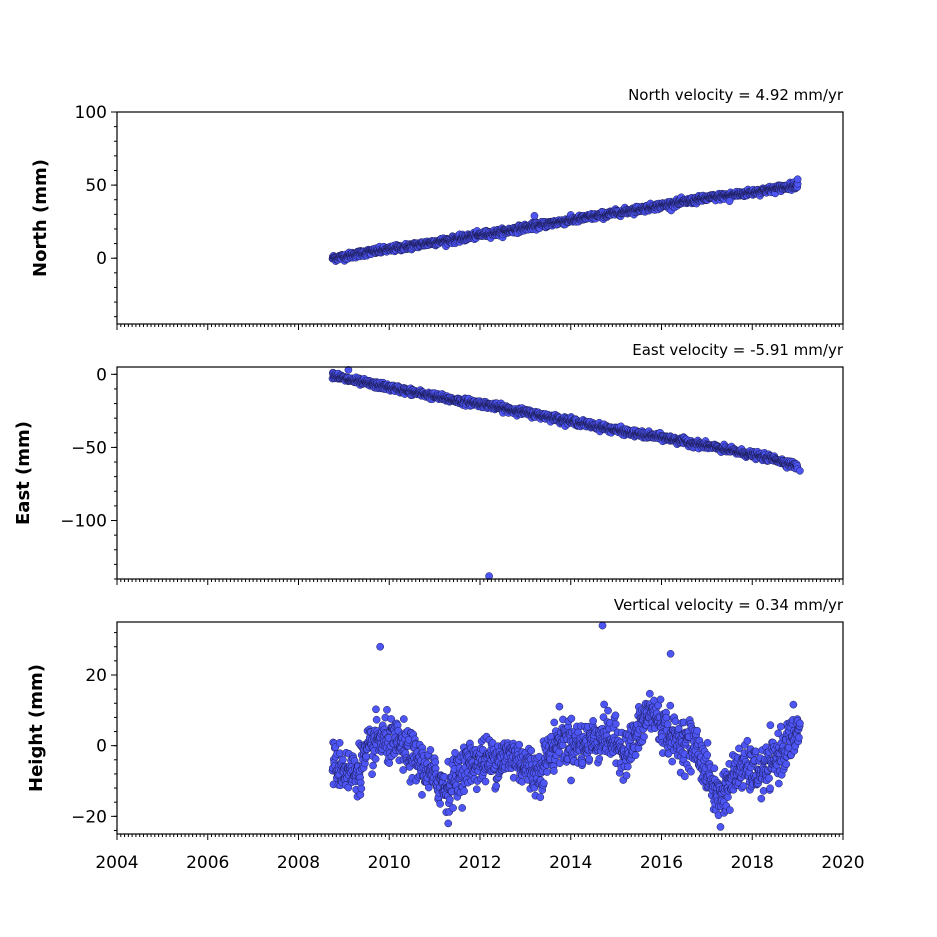  I want to click on height-x-tick-label: 2018, so click(752, 863).